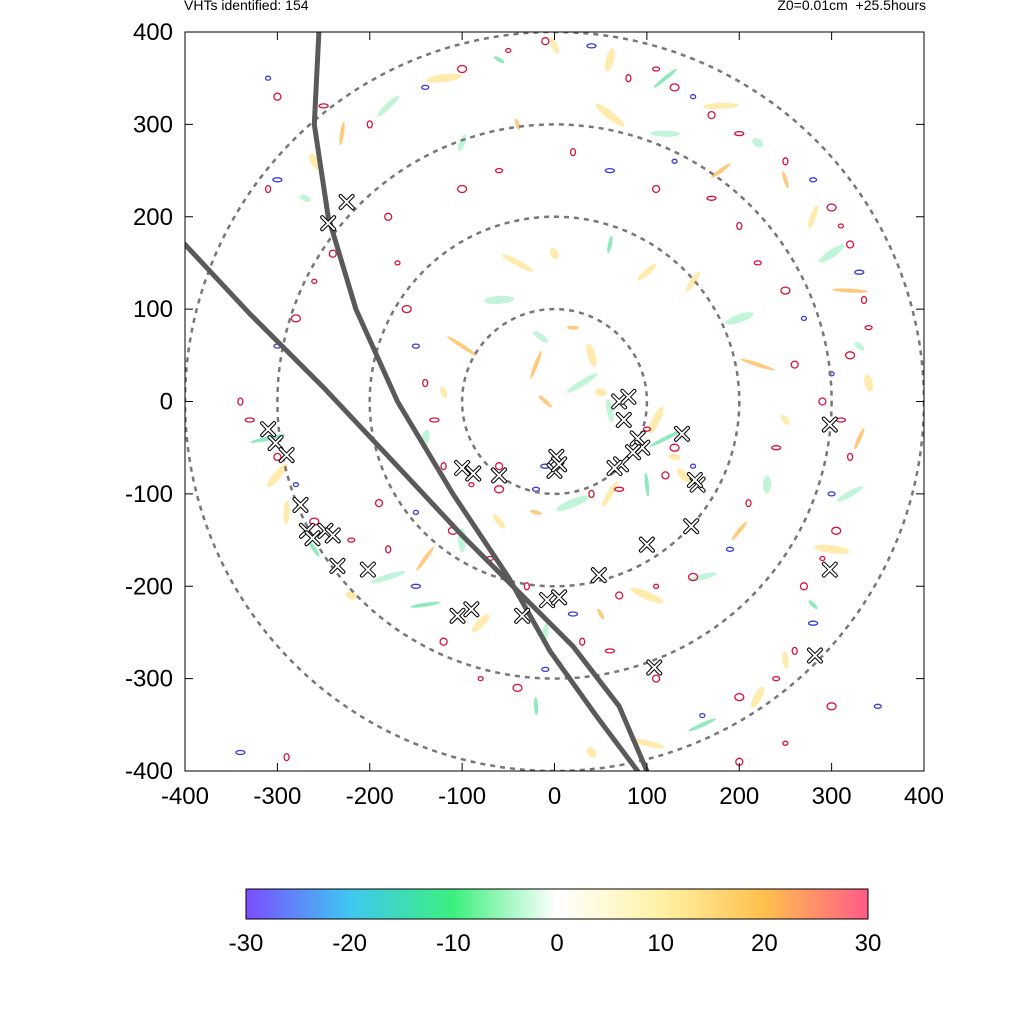 The image size is (1024, 1024). What do you see at coordinates (153, 124) in the screenshot?
I see `y-tick-label: 300` at bounding box center [153, 124].